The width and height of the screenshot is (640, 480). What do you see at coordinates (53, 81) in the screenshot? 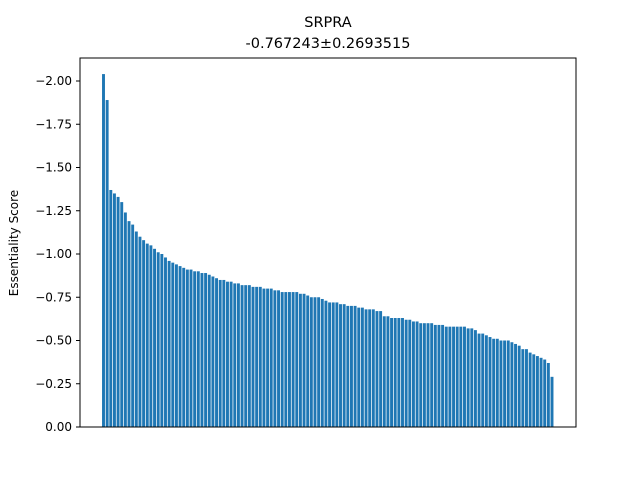
I see `y-tick-label: −2.00` at bounding box center [53, 81].